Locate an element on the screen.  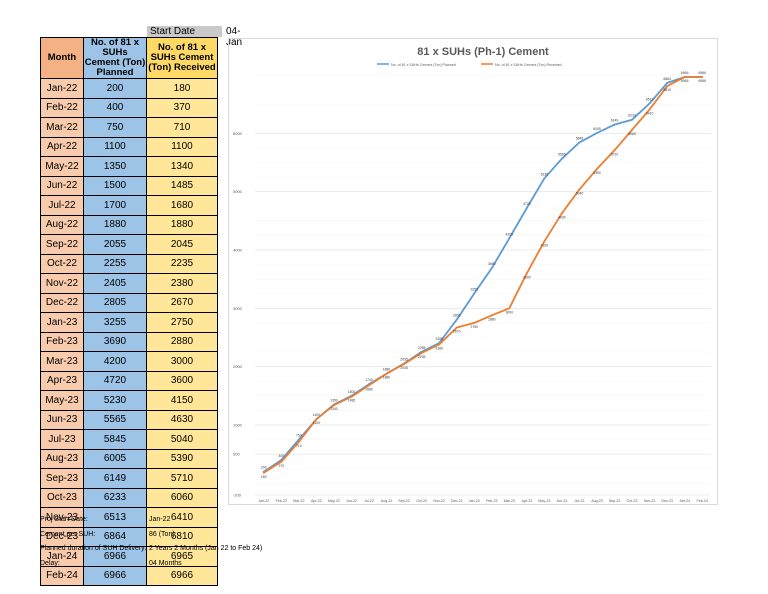
received-cell: 5040 is located at coordinates (182, 439).